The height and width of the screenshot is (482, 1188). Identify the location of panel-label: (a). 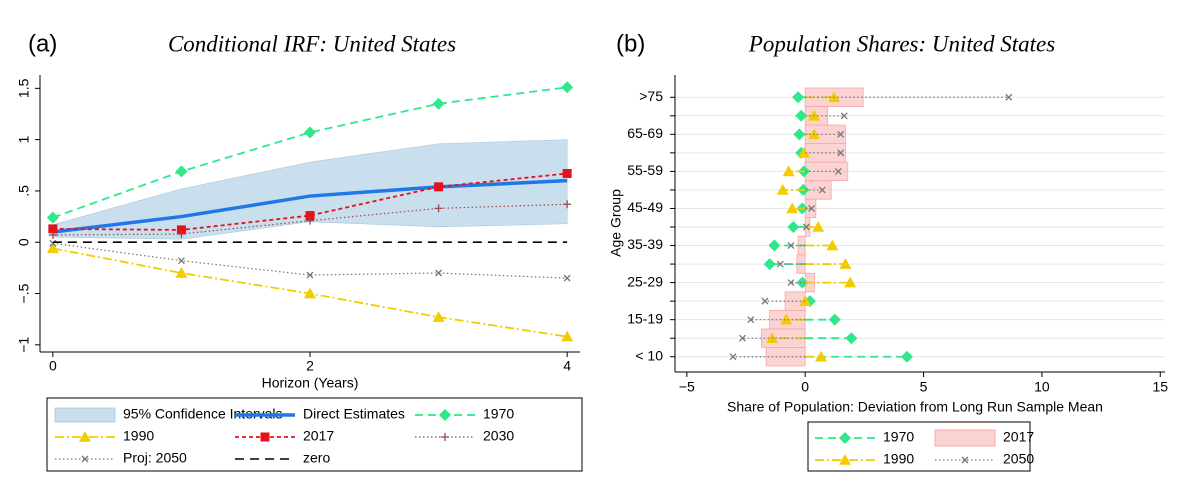
(42, 43).